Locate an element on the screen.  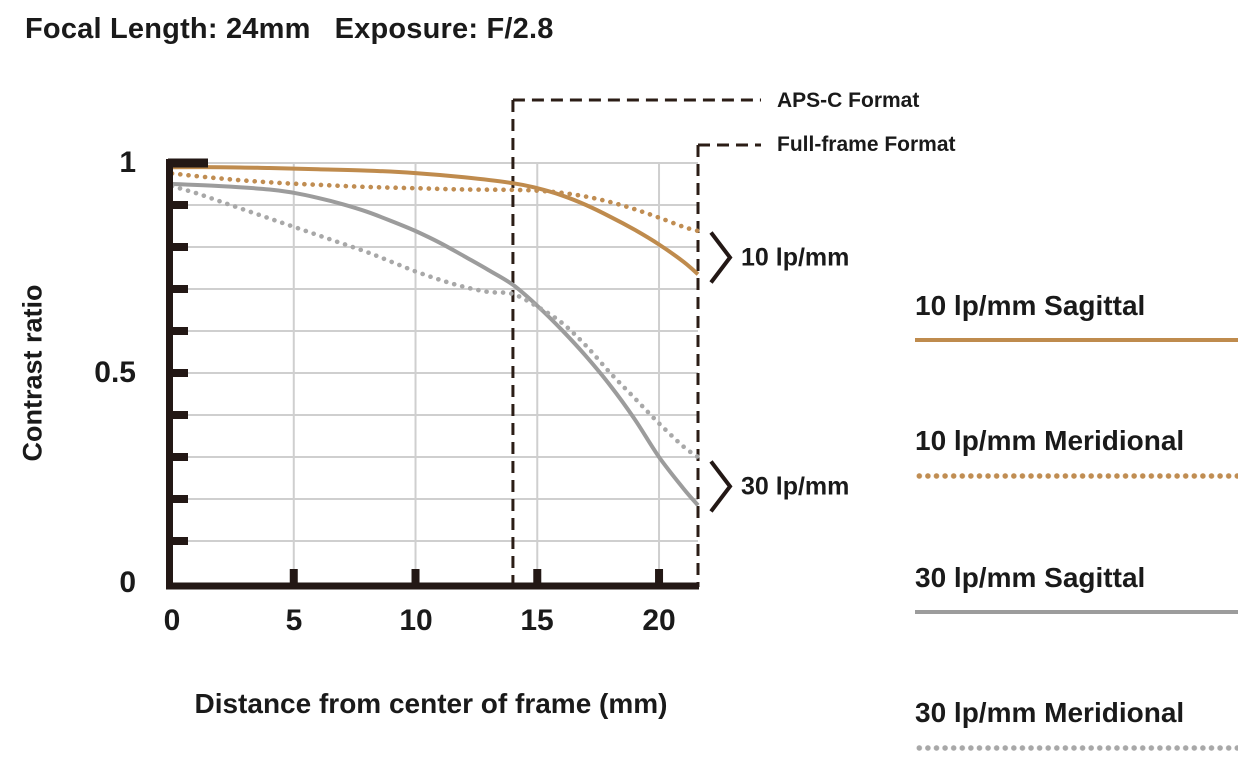
curve-10-lp-mm-sagittal is located at coordinates (435, 220).